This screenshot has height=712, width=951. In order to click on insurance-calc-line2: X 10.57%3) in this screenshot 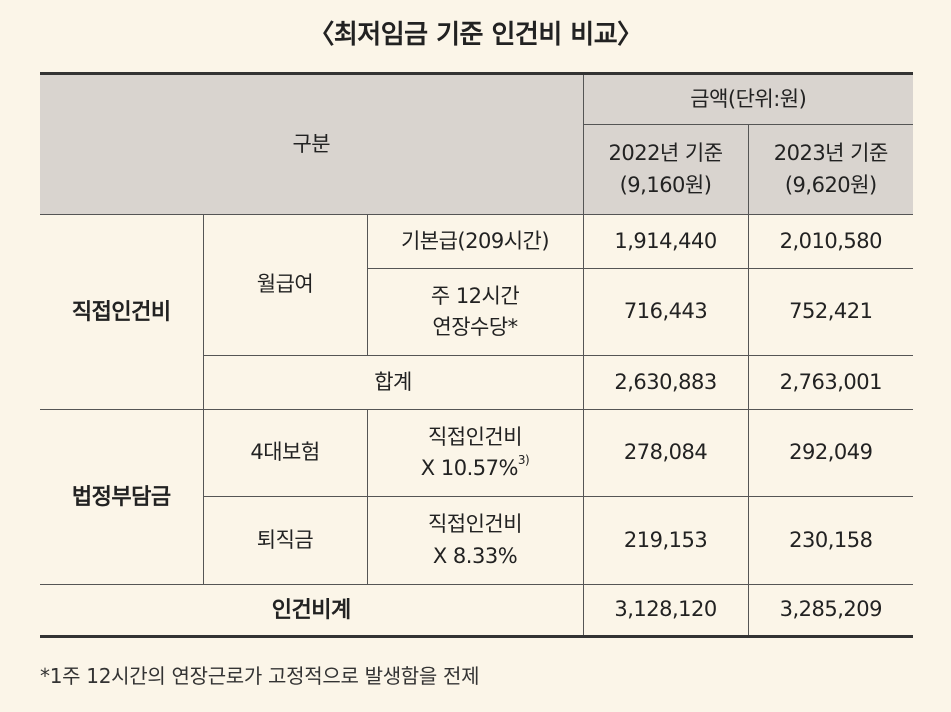, I will do `click(475, 469)`.